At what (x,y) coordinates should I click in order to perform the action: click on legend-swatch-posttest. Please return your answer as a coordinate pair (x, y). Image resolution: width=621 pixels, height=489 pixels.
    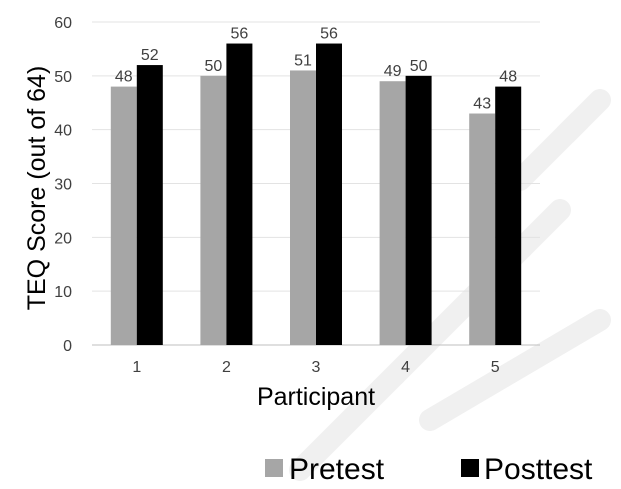
    Looking at the image, I should click on (470, 468).